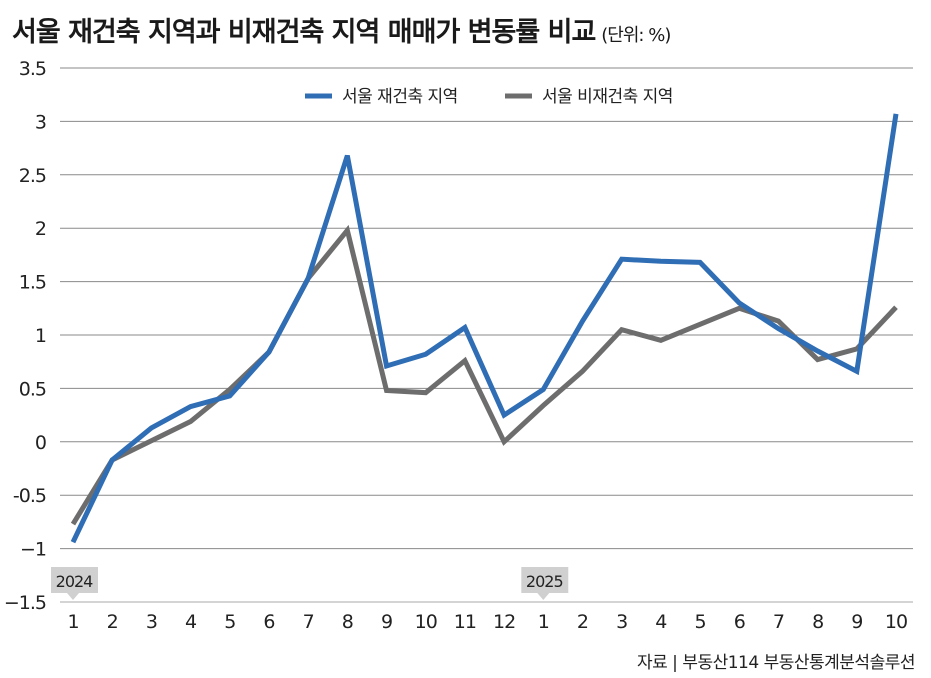 The height and width of the screenshot is (678, 931). Describe the element at coordinates (400, 97) in the screenshot. I see `legend-label: 서울 재건축 지역` at that location.